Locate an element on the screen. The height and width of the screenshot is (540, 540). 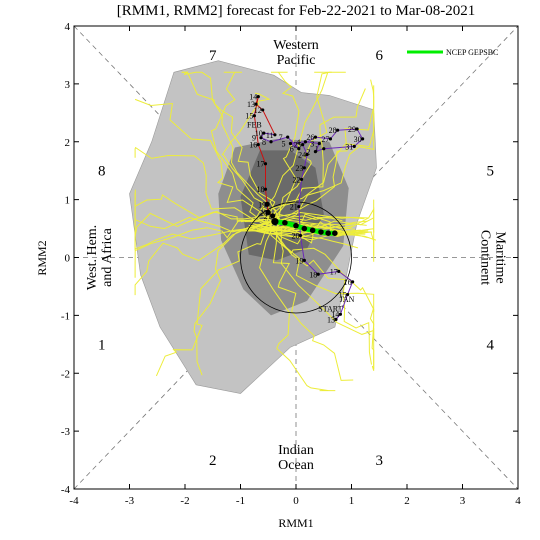
observed-day-label: 2 is located at coordinates (308, 152).